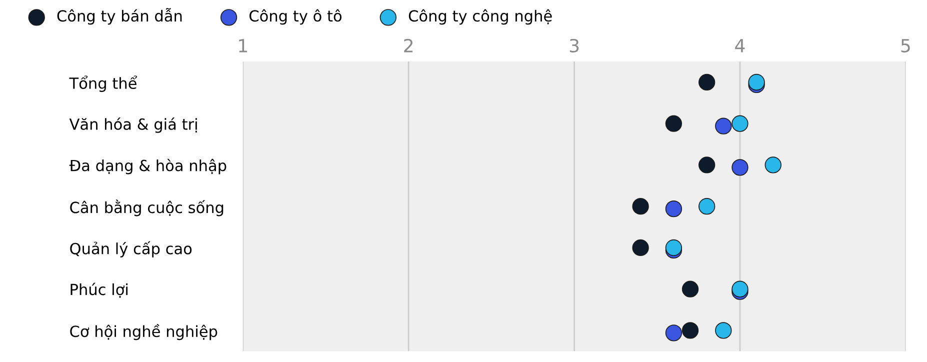 The height and width of the screenshot is (362, 927). Describe the element at coordinates (740, 45) in the screenshot. I see `x-tick-label: 4` at that location.